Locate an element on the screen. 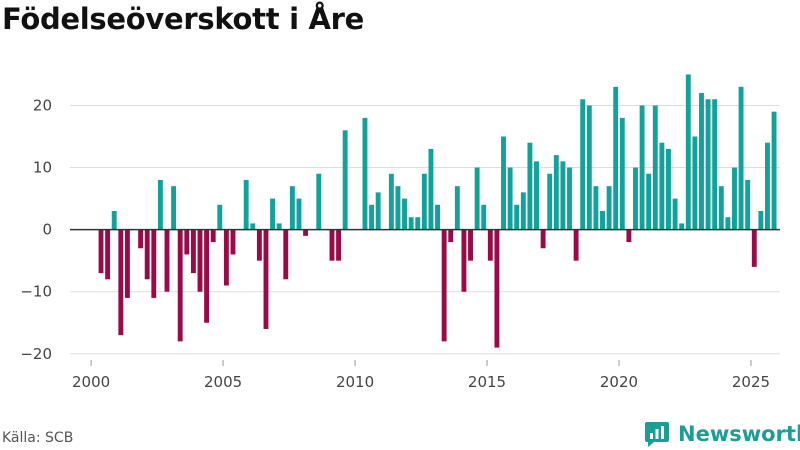 The width and height of the screenshot is (800, 450). x-tick-label: 2025 is located at coordinates (751, 382).